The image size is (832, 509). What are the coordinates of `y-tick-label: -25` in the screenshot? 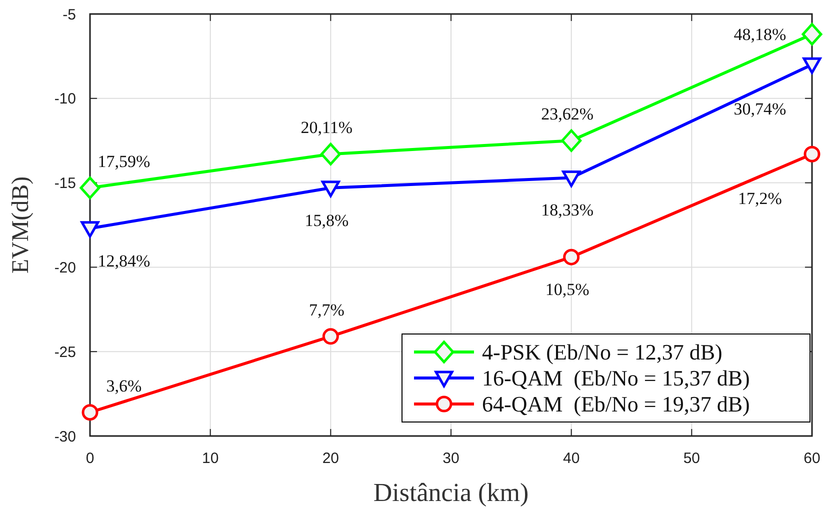 It's located at (65, 352).